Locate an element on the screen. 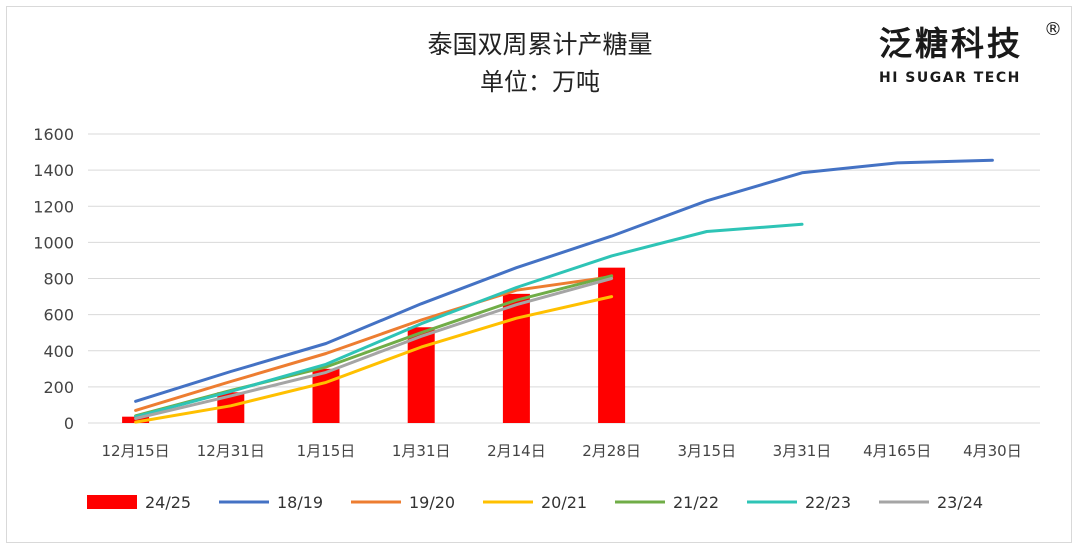 The width and height of the screenshot is (1080, 551). y-tick-label: 600 is located at coordinates (58, 315).